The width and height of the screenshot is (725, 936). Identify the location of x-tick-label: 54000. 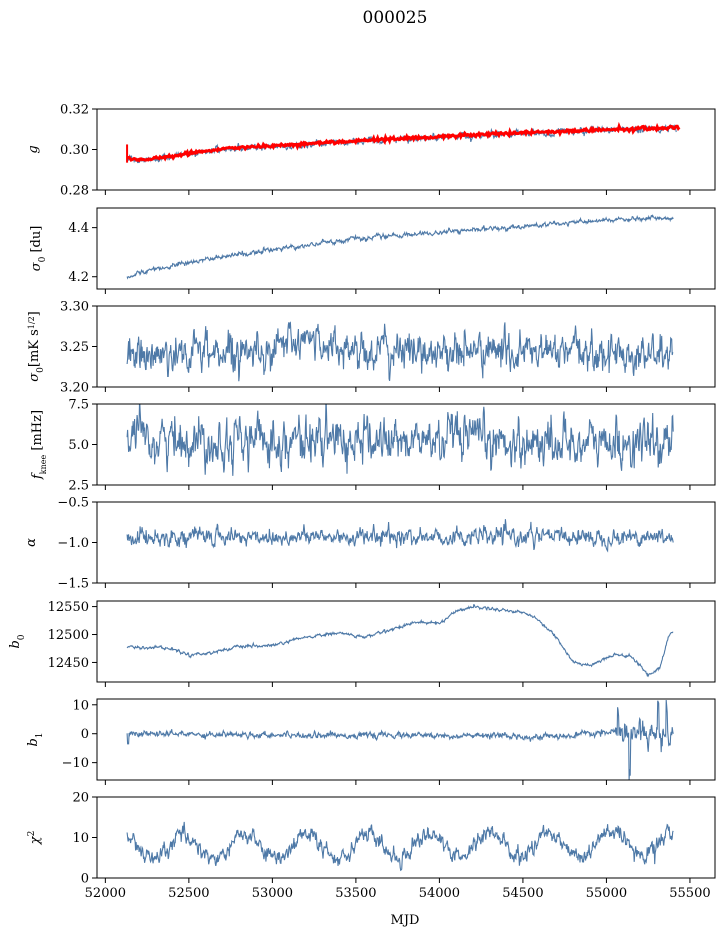
(439, 893).